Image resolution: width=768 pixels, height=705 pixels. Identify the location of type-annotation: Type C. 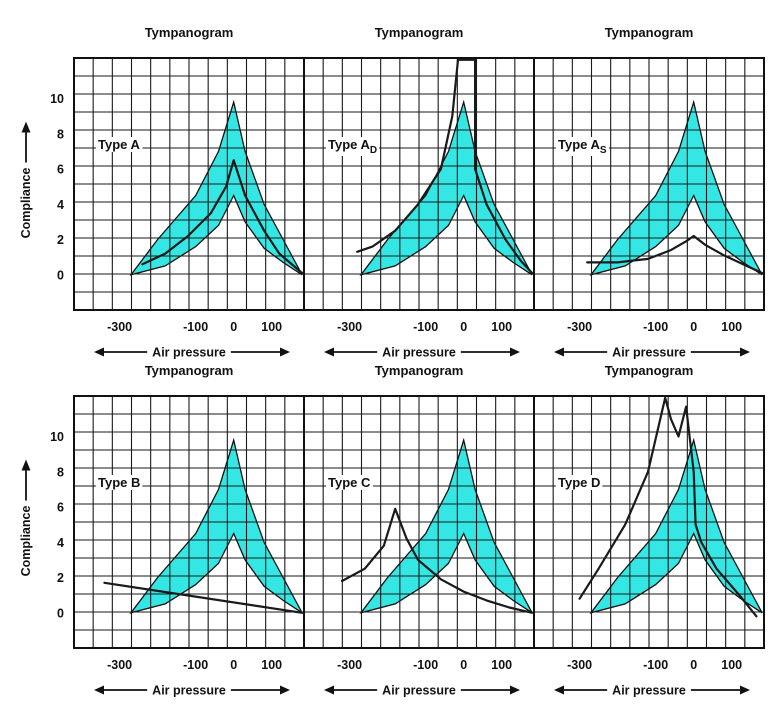
(349, 482).